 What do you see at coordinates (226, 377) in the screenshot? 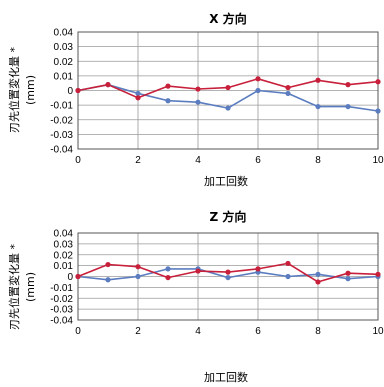
I see `x-axis-label-z: 加工回数` at bounding box center [226, 377].